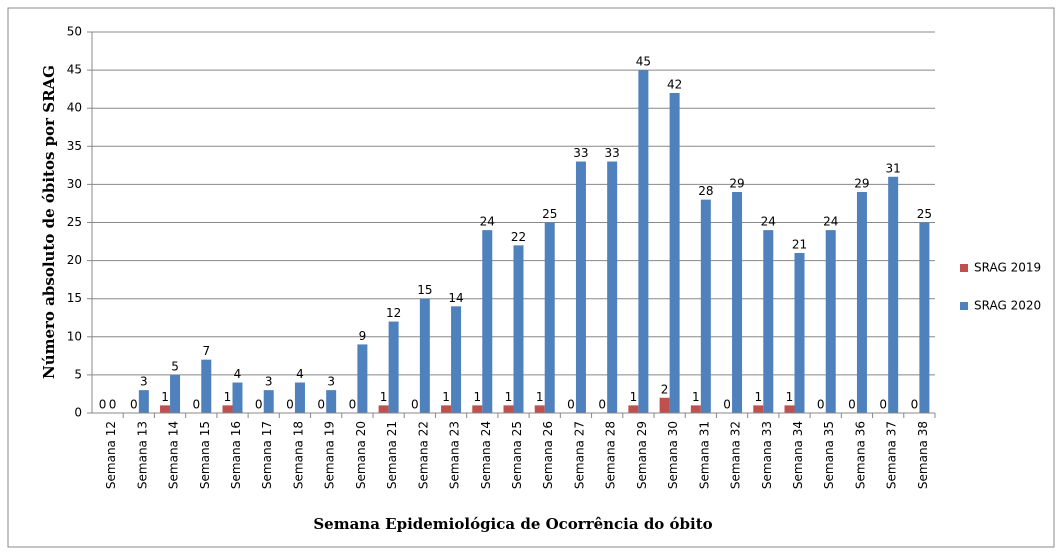  What do you see at coordinates (860, 455) in the screenshot?
I see `x-tick-label: Semana 36` at bounding box center [860, 455].